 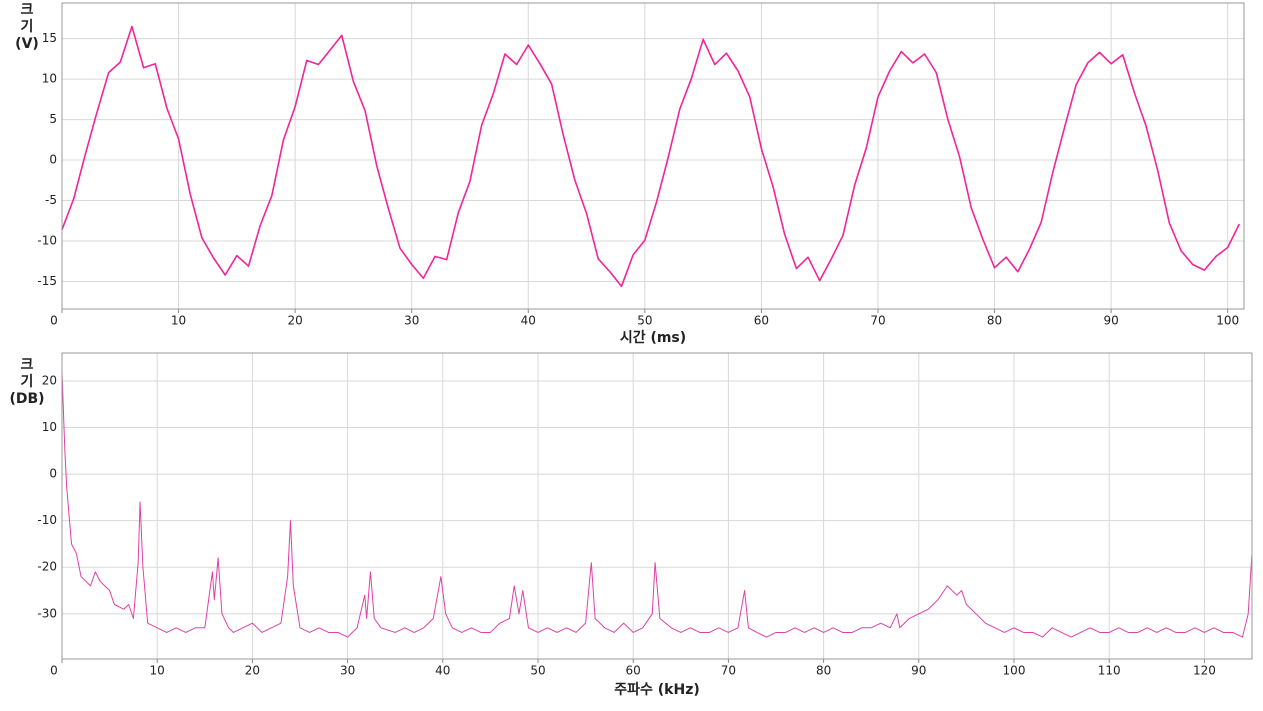 I want to click on x-axis-label: 주파수 (kHz), so click(x=657, y=690).